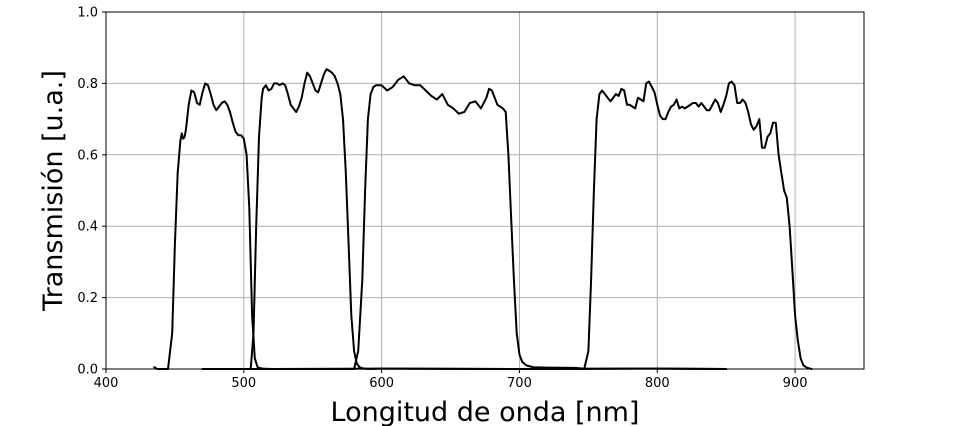 This screenshot has height=426, width=960. What do you see at coordinates (87, 370) in the screenshot?
I see `y-tick-label: 0.0` at bounding box center [87, 370].